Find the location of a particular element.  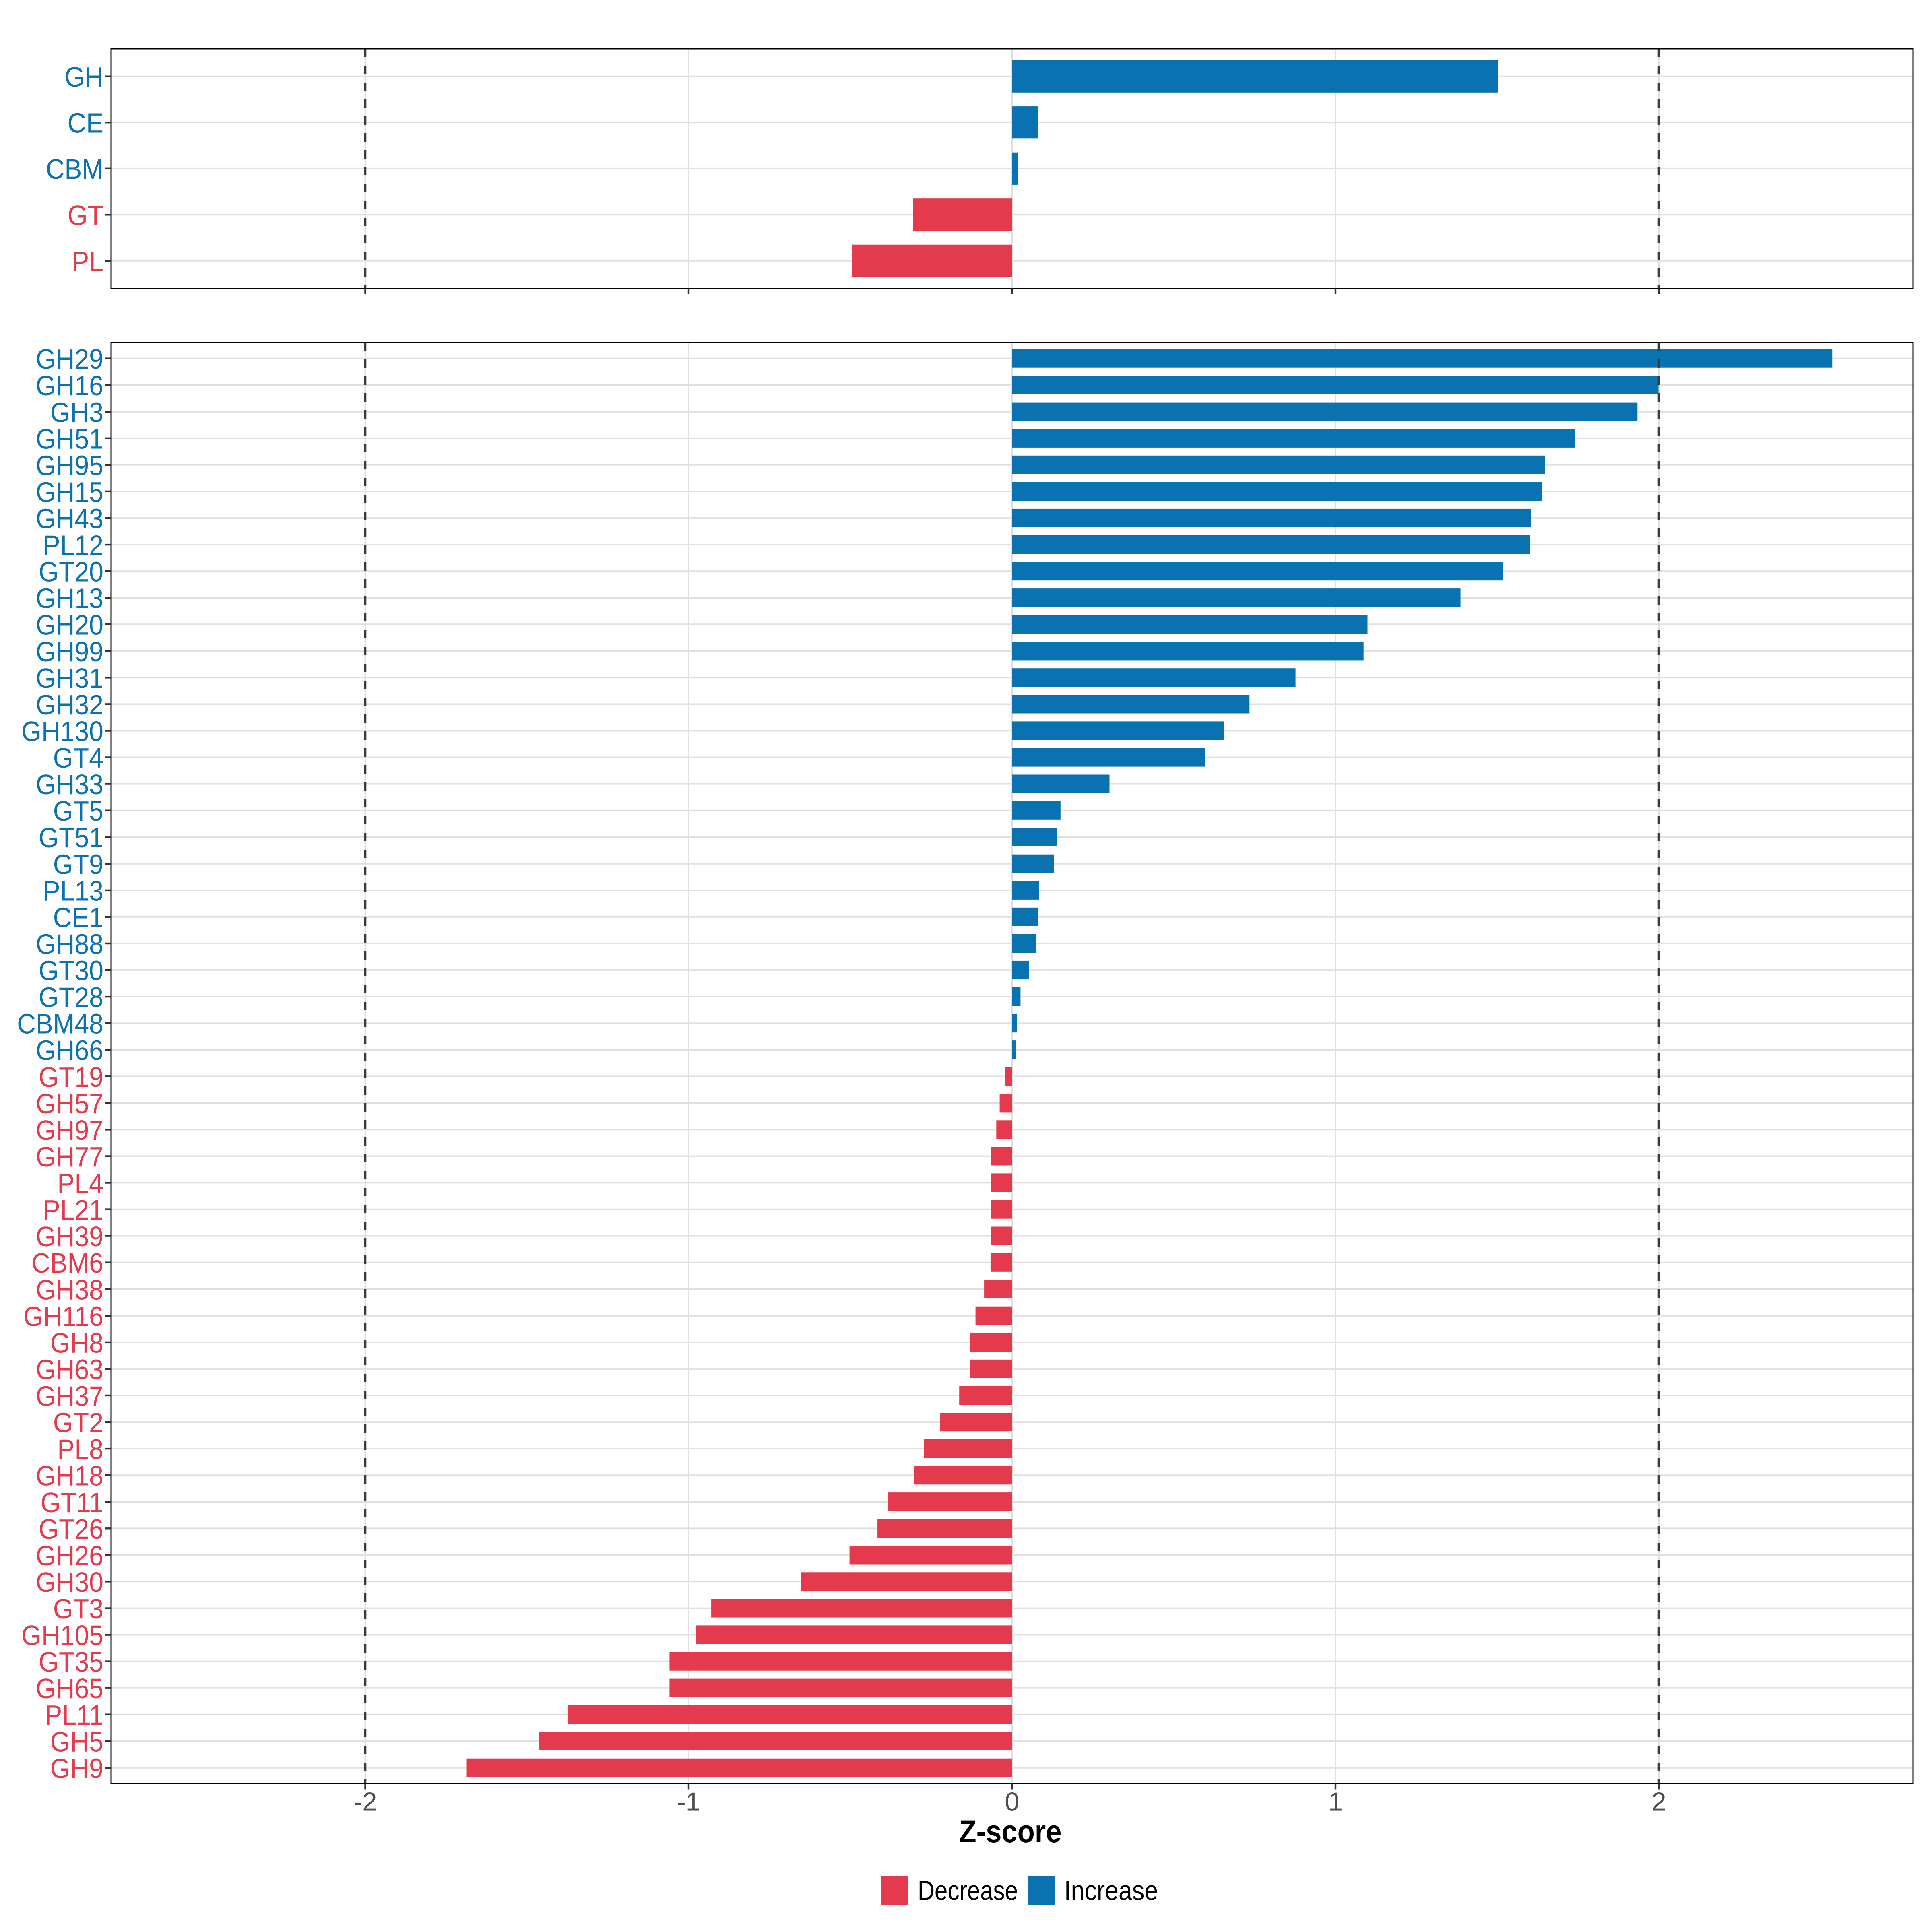

svg-text: GT20 is located at coordinates (71, 572).